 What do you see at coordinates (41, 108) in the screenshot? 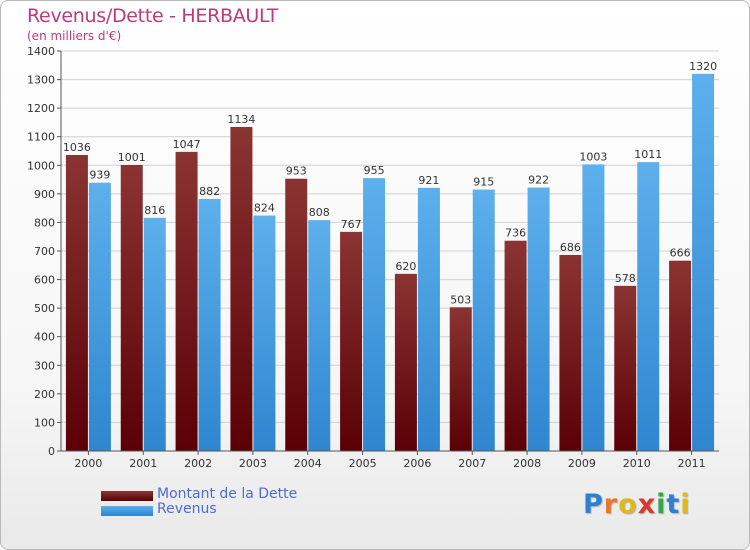
I see `y-tick-label: 1200` at bounding box center [41, 108].